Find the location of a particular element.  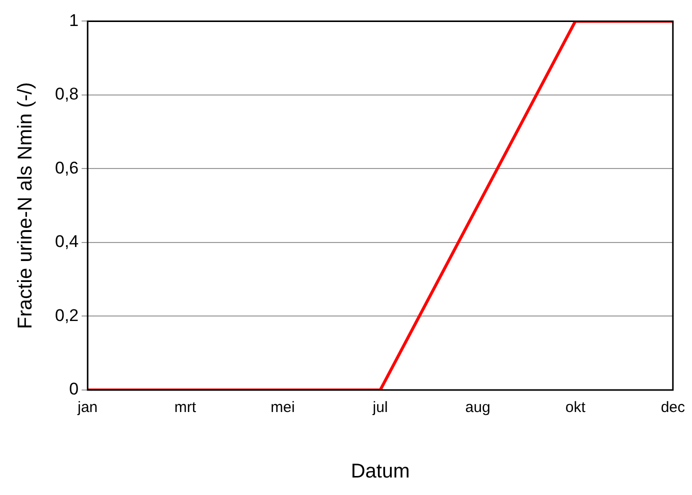

x-tick-label: dec is located at coordinates (673, 407).